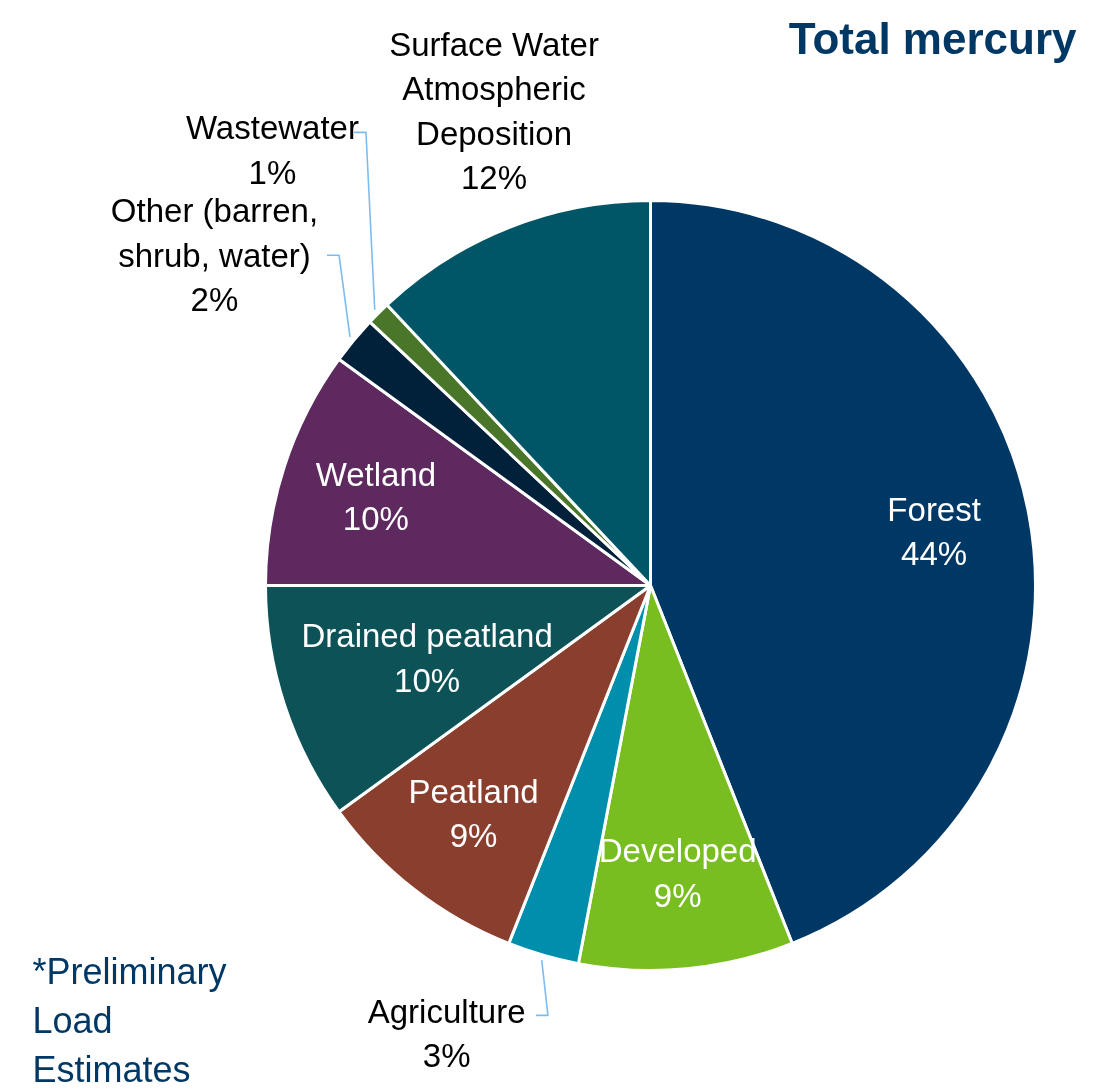 This screenshot has width=1096, height=1091. What do you see at coordinates (272, 128) in the screenshot?
I see `slice-label: Wastewater` at bounding box center [272, 128].